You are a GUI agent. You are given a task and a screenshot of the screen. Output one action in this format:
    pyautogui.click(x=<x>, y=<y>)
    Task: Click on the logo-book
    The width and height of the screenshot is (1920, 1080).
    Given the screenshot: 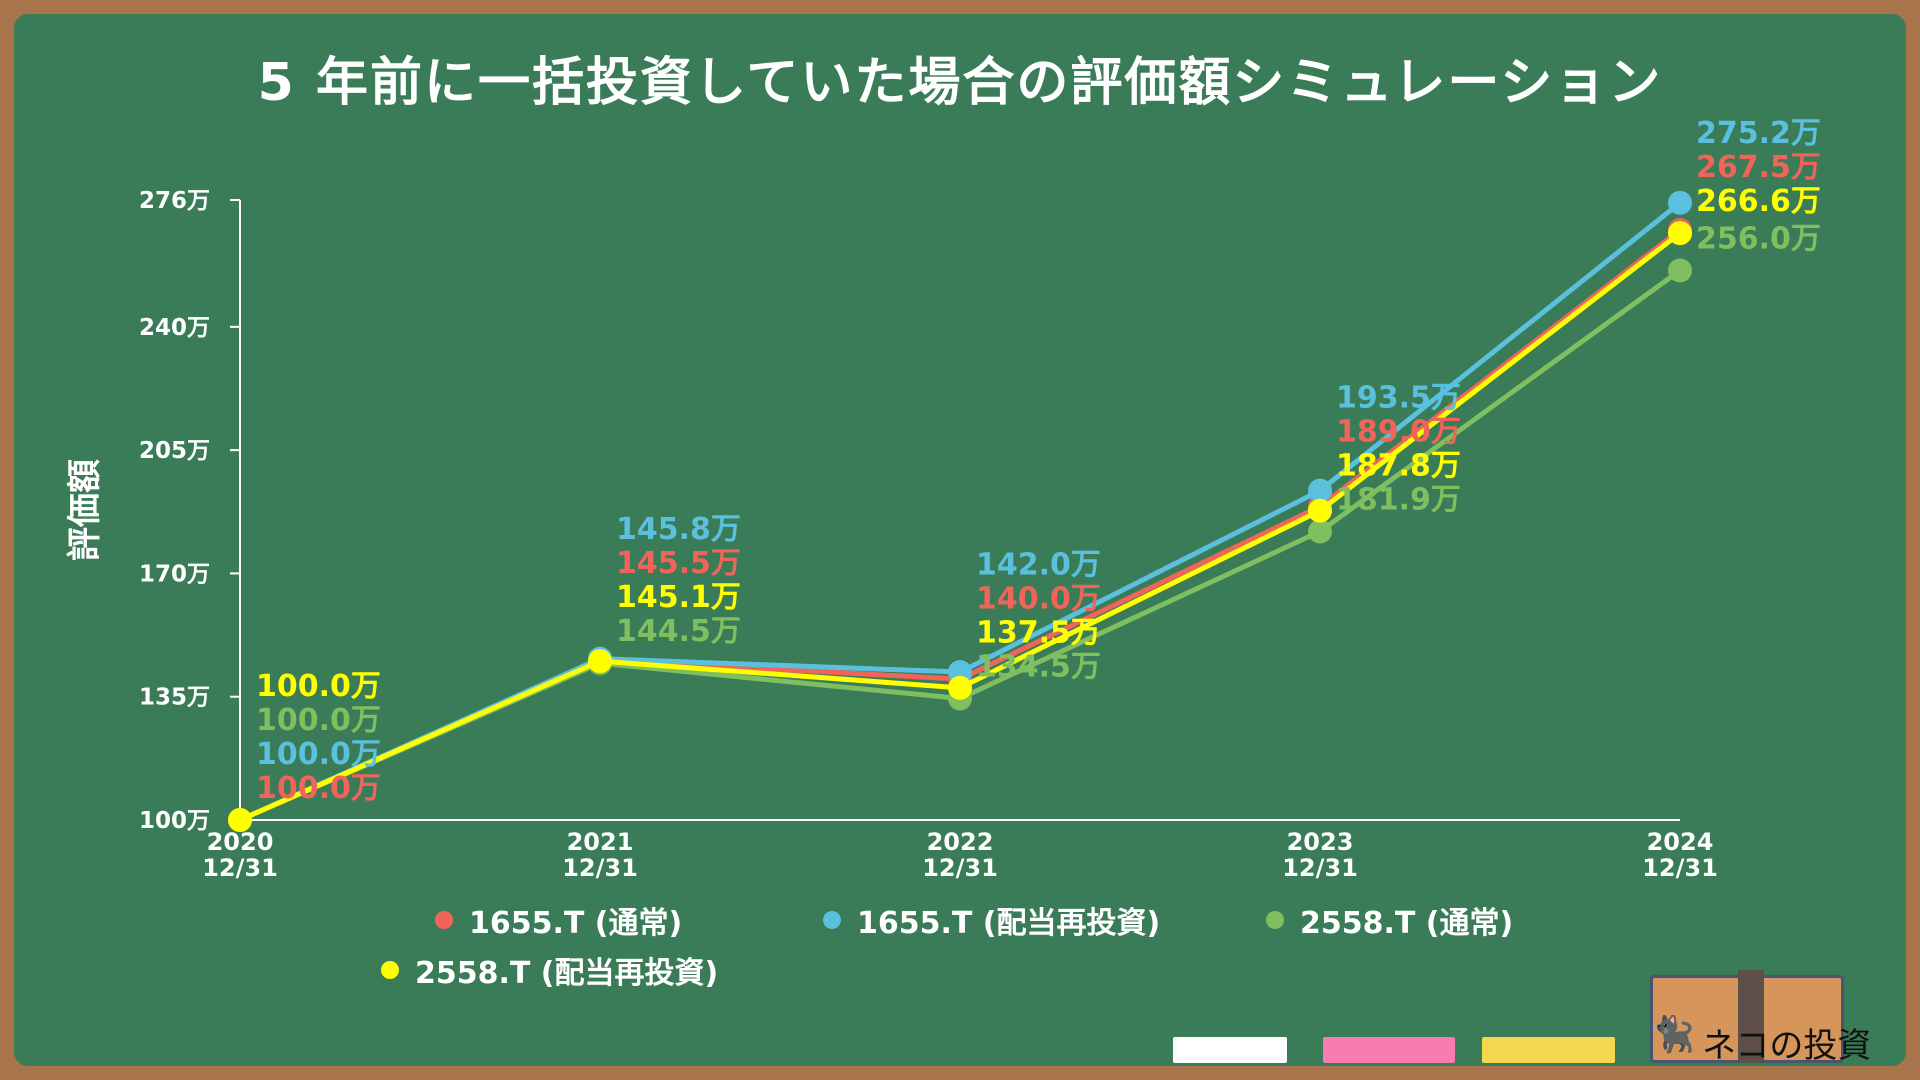 What is the action you would take?
    pyautogui.click(x=1747, y=1016)
    